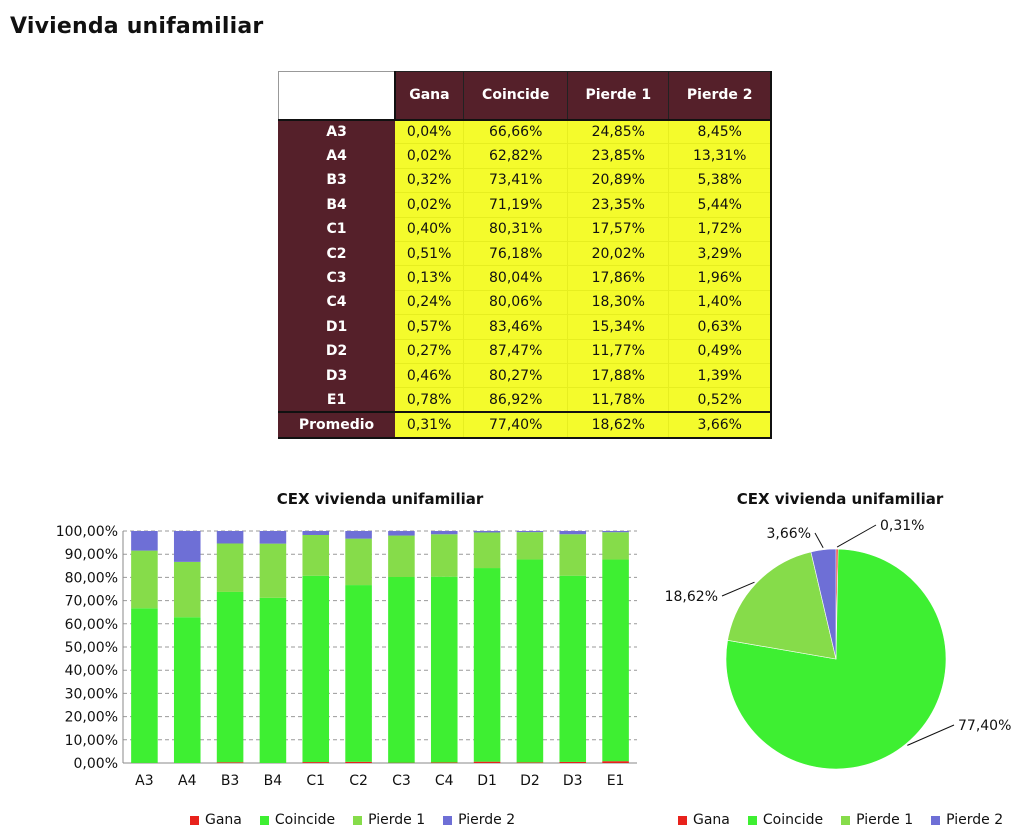 This screenshot has height=838, width=1024. I want to click on table-cell: 0,27%, so click(429, 351).